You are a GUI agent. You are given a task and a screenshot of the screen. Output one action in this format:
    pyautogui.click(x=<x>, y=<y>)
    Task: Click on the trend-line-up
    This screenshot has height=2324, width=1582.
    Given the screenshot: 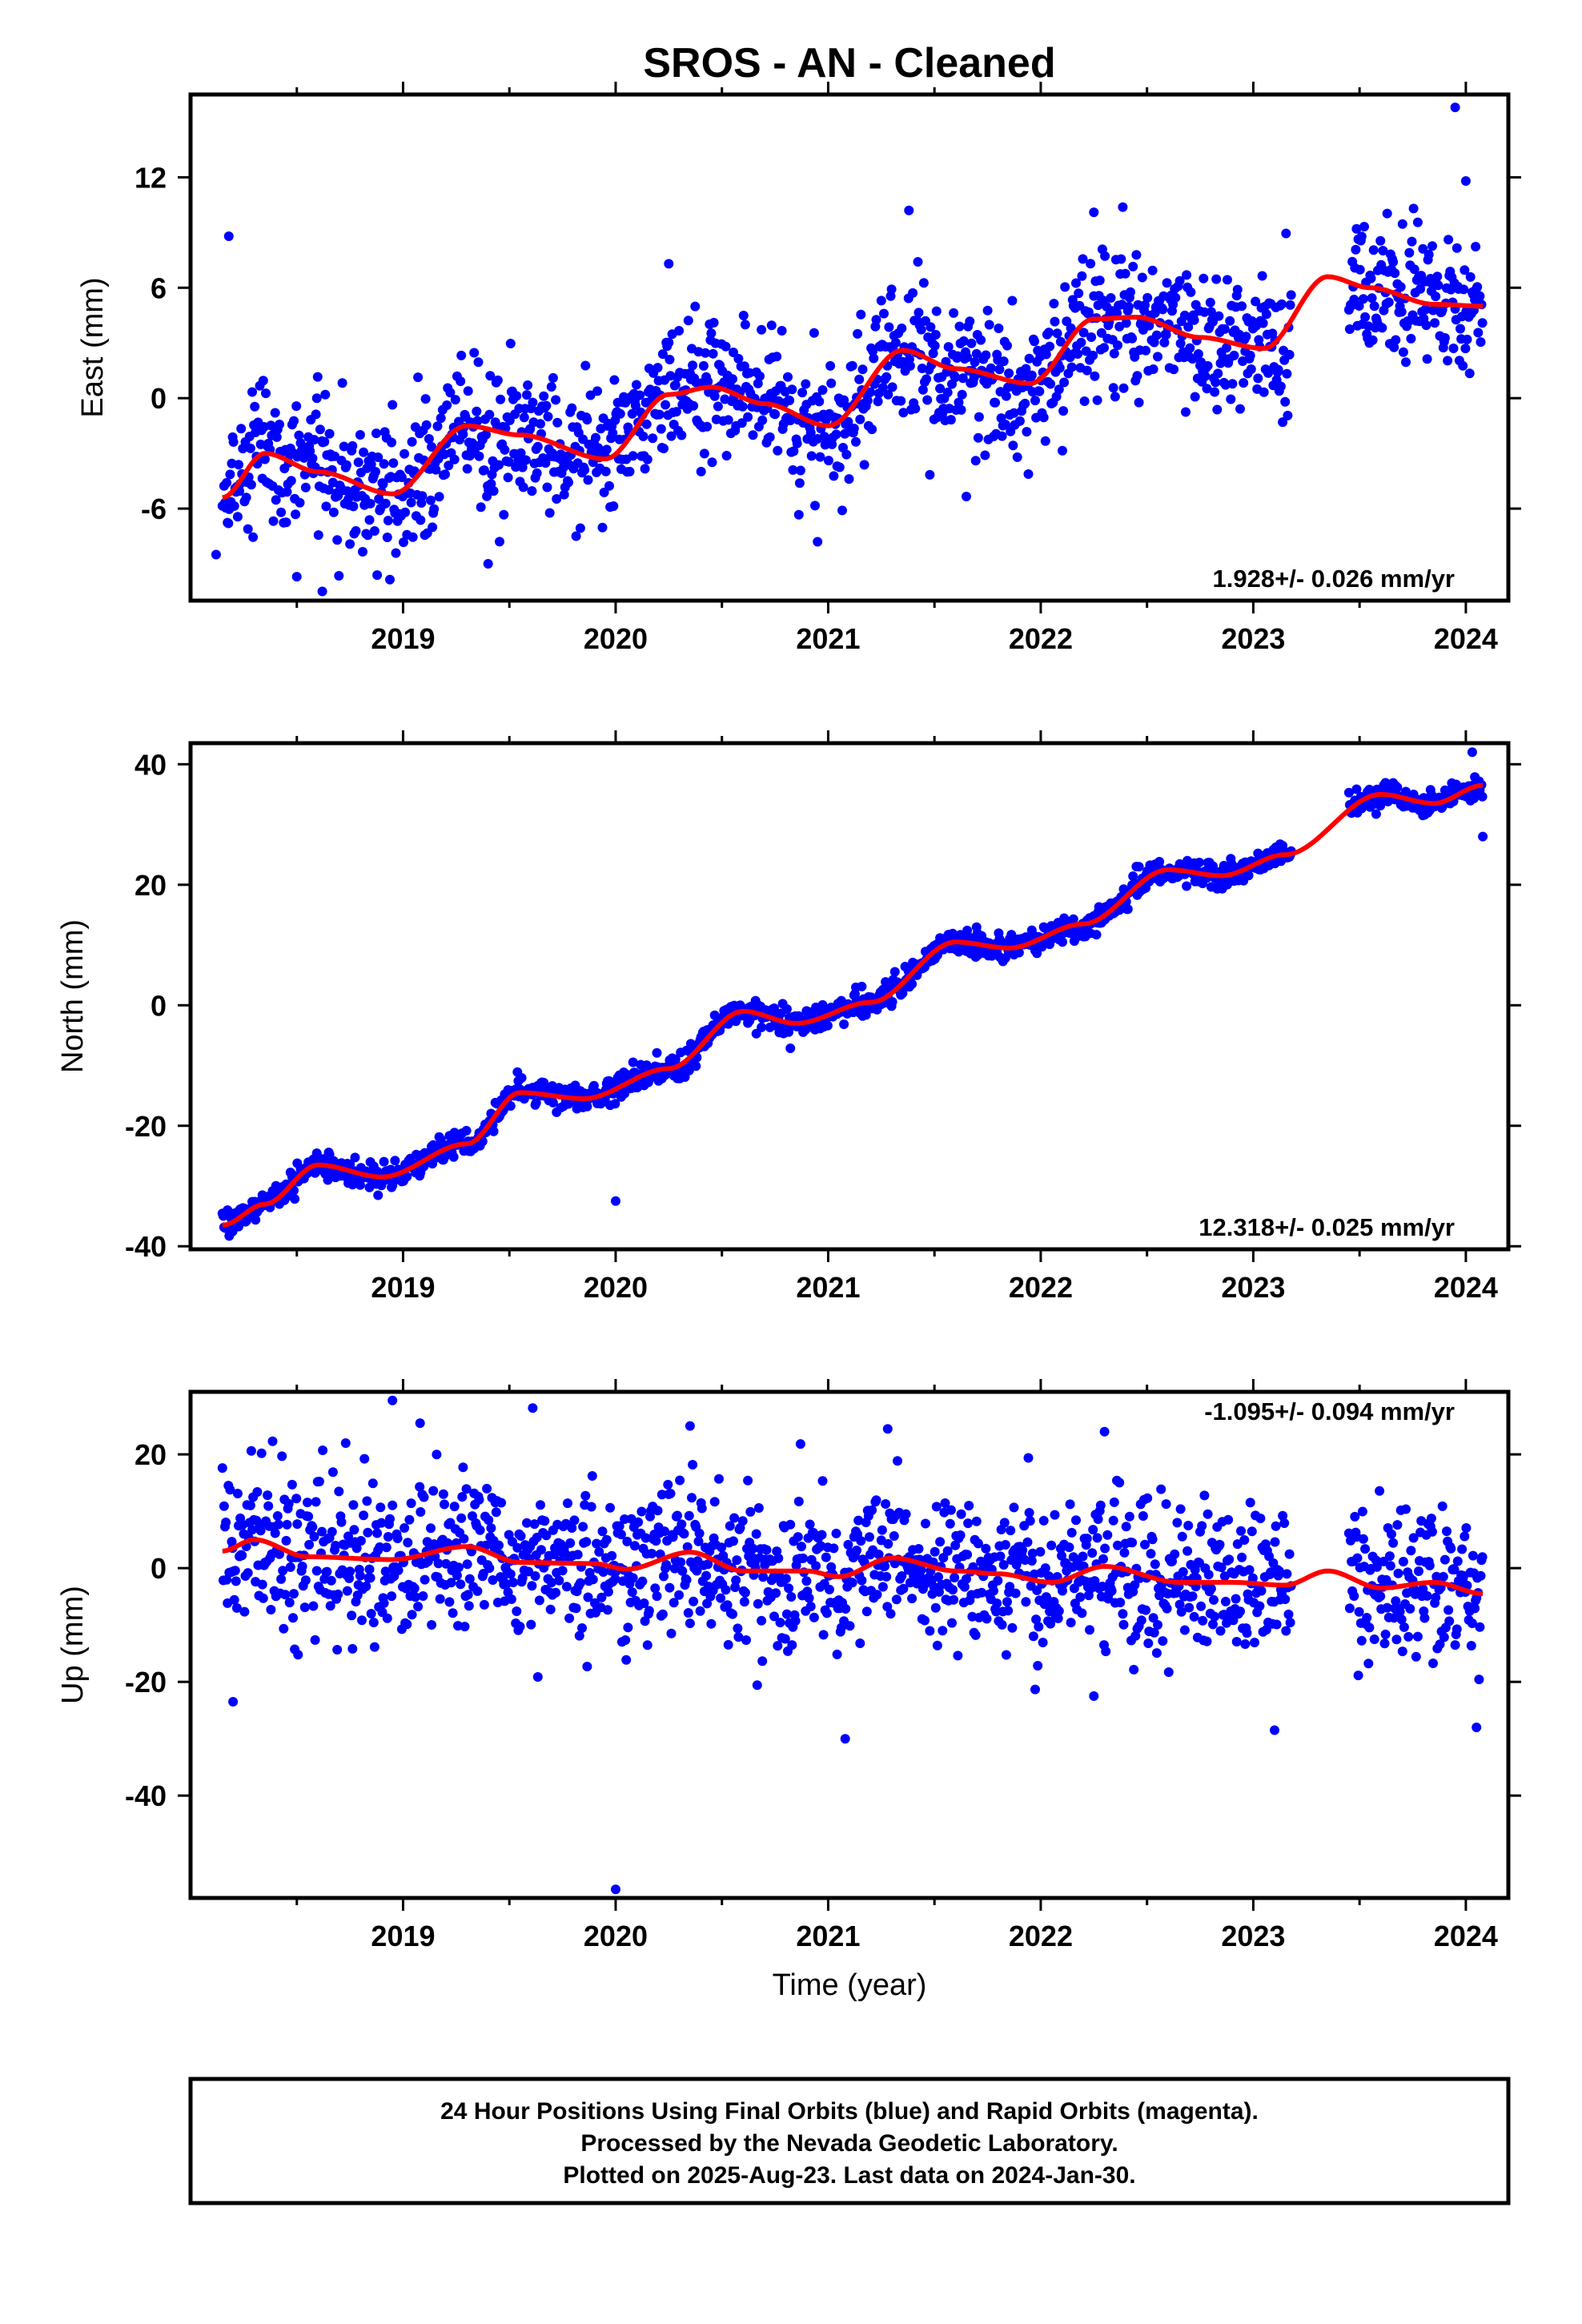 What is the action you would take?
    pyautogui.click(x=853, y=1567)
    